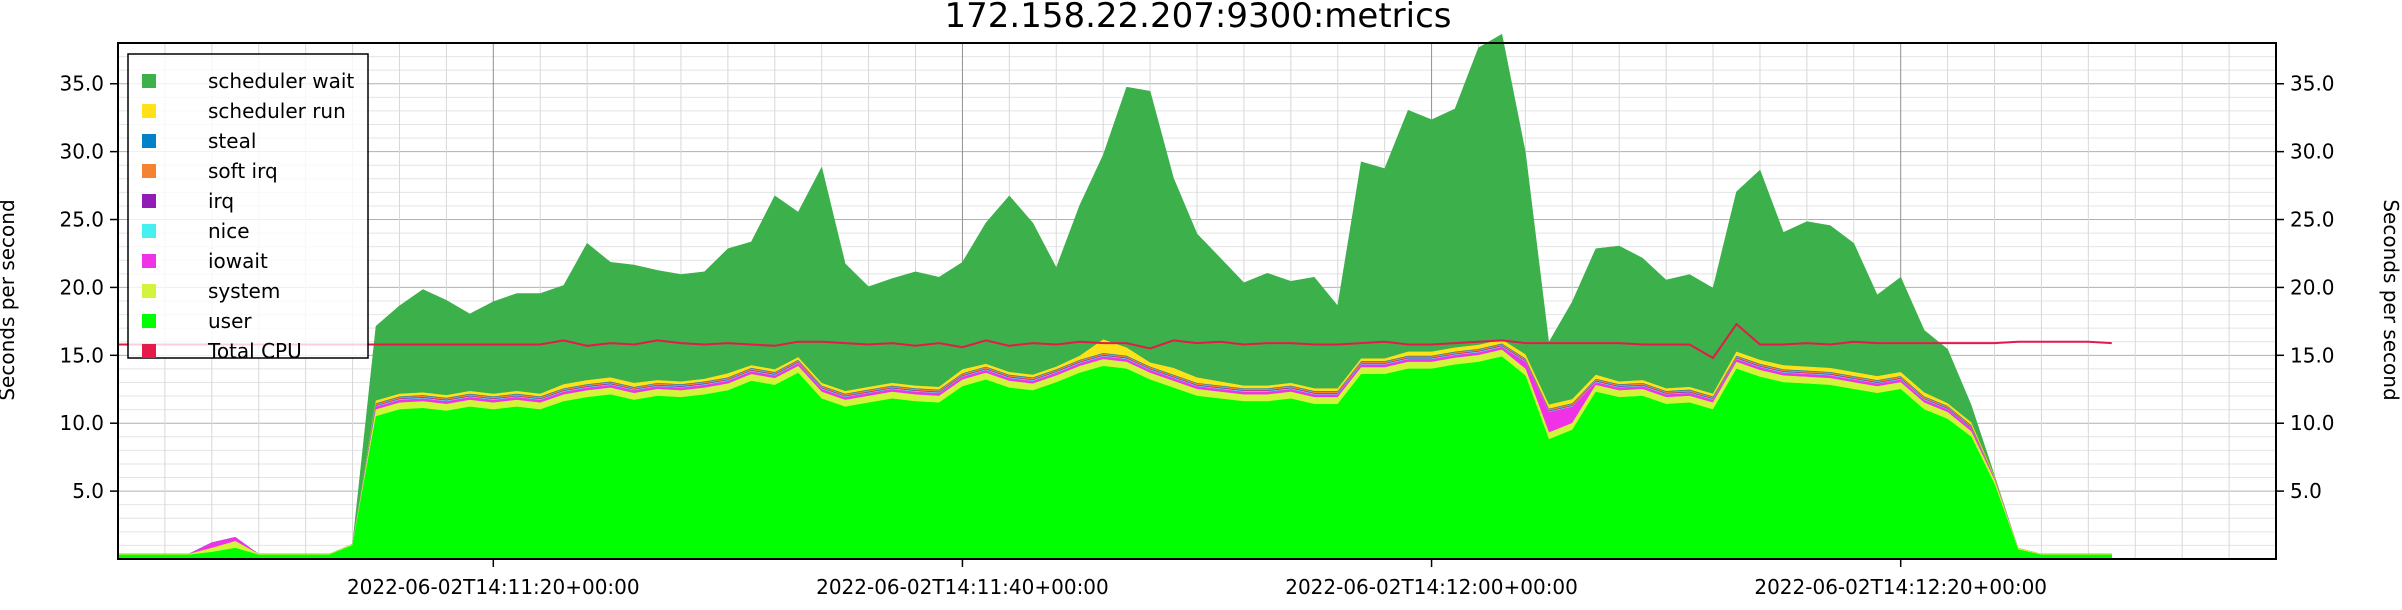 This screenshot has width=2402, height=610. I want to click on legend-label: iowait, so click(238, 261).